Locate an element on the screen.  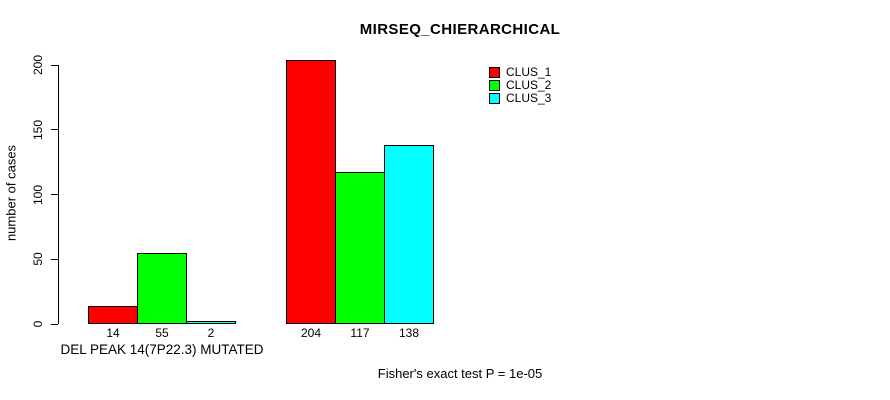
y-tick-label-text: 200 is located at coordinates (38, 65).